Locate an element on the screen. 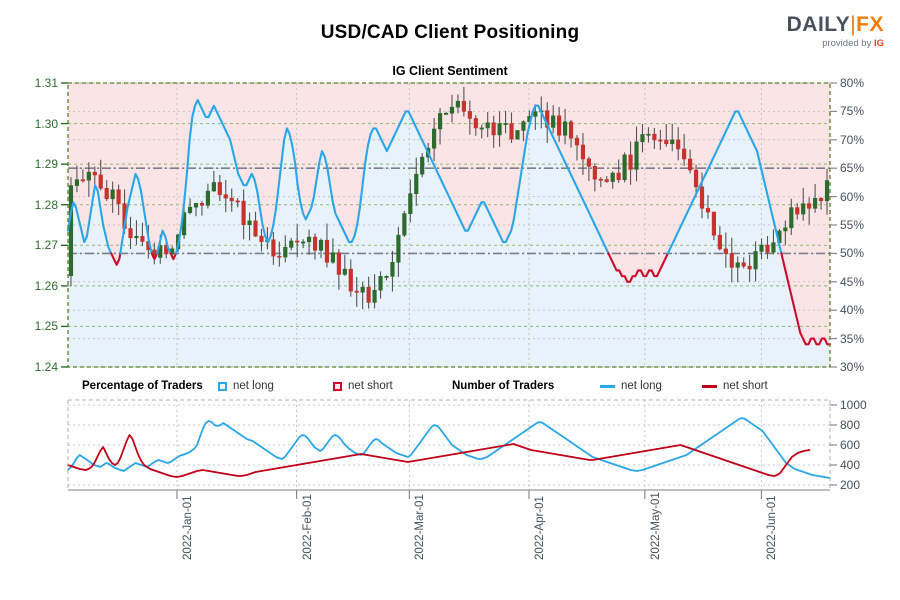 The width and height of the screenshot is (900, 600). page-title: USD/CAD Client Positioning is located at coordinates (450, 32).